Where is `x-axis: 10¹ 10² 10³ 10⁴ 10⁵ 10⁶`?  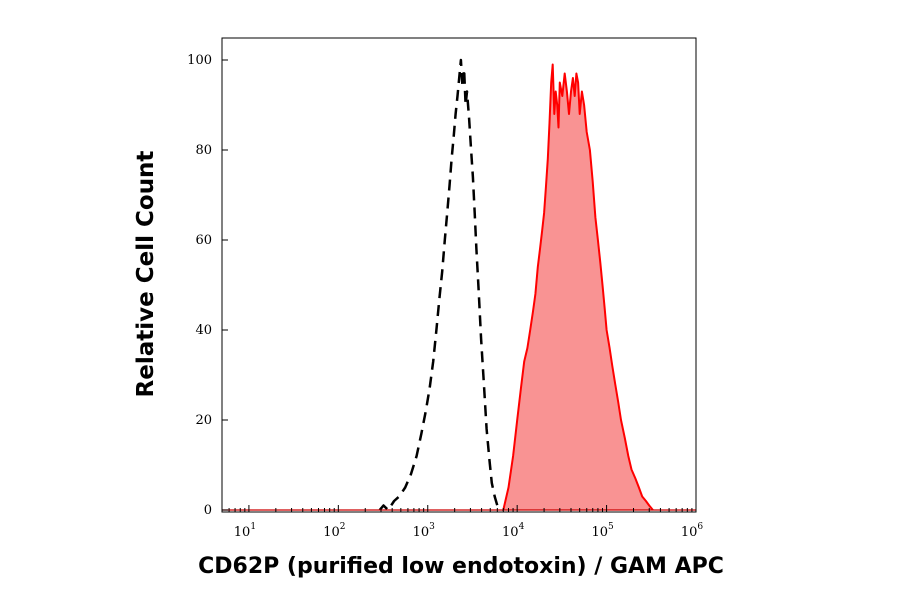 x-axis: 10¹ 10² 10³ 10⁴ 10⁵ 10⁶ is located at coordinates (462, 522).